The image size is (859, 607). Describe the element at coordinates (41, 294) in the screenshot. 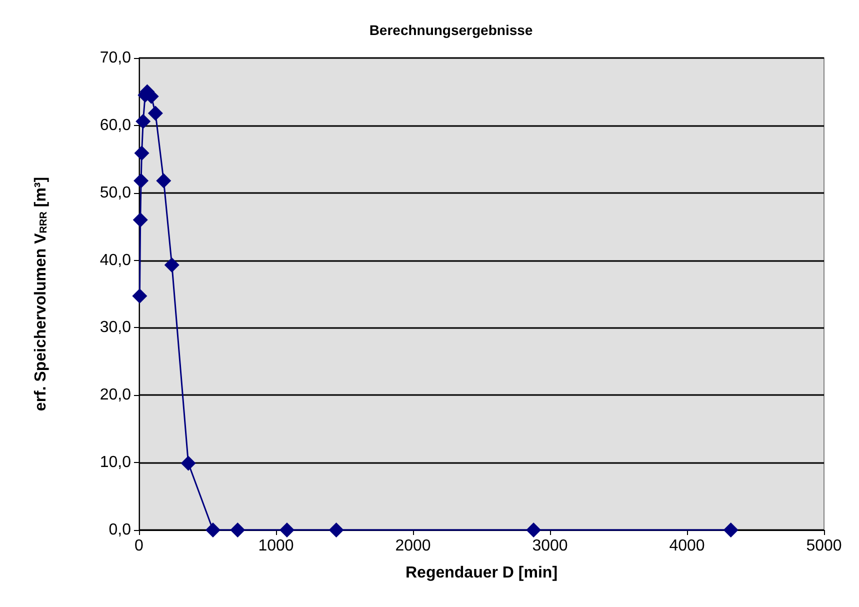

I see `y-axis-title: erf. Speichervolumen VRRR [m³]` at that location.